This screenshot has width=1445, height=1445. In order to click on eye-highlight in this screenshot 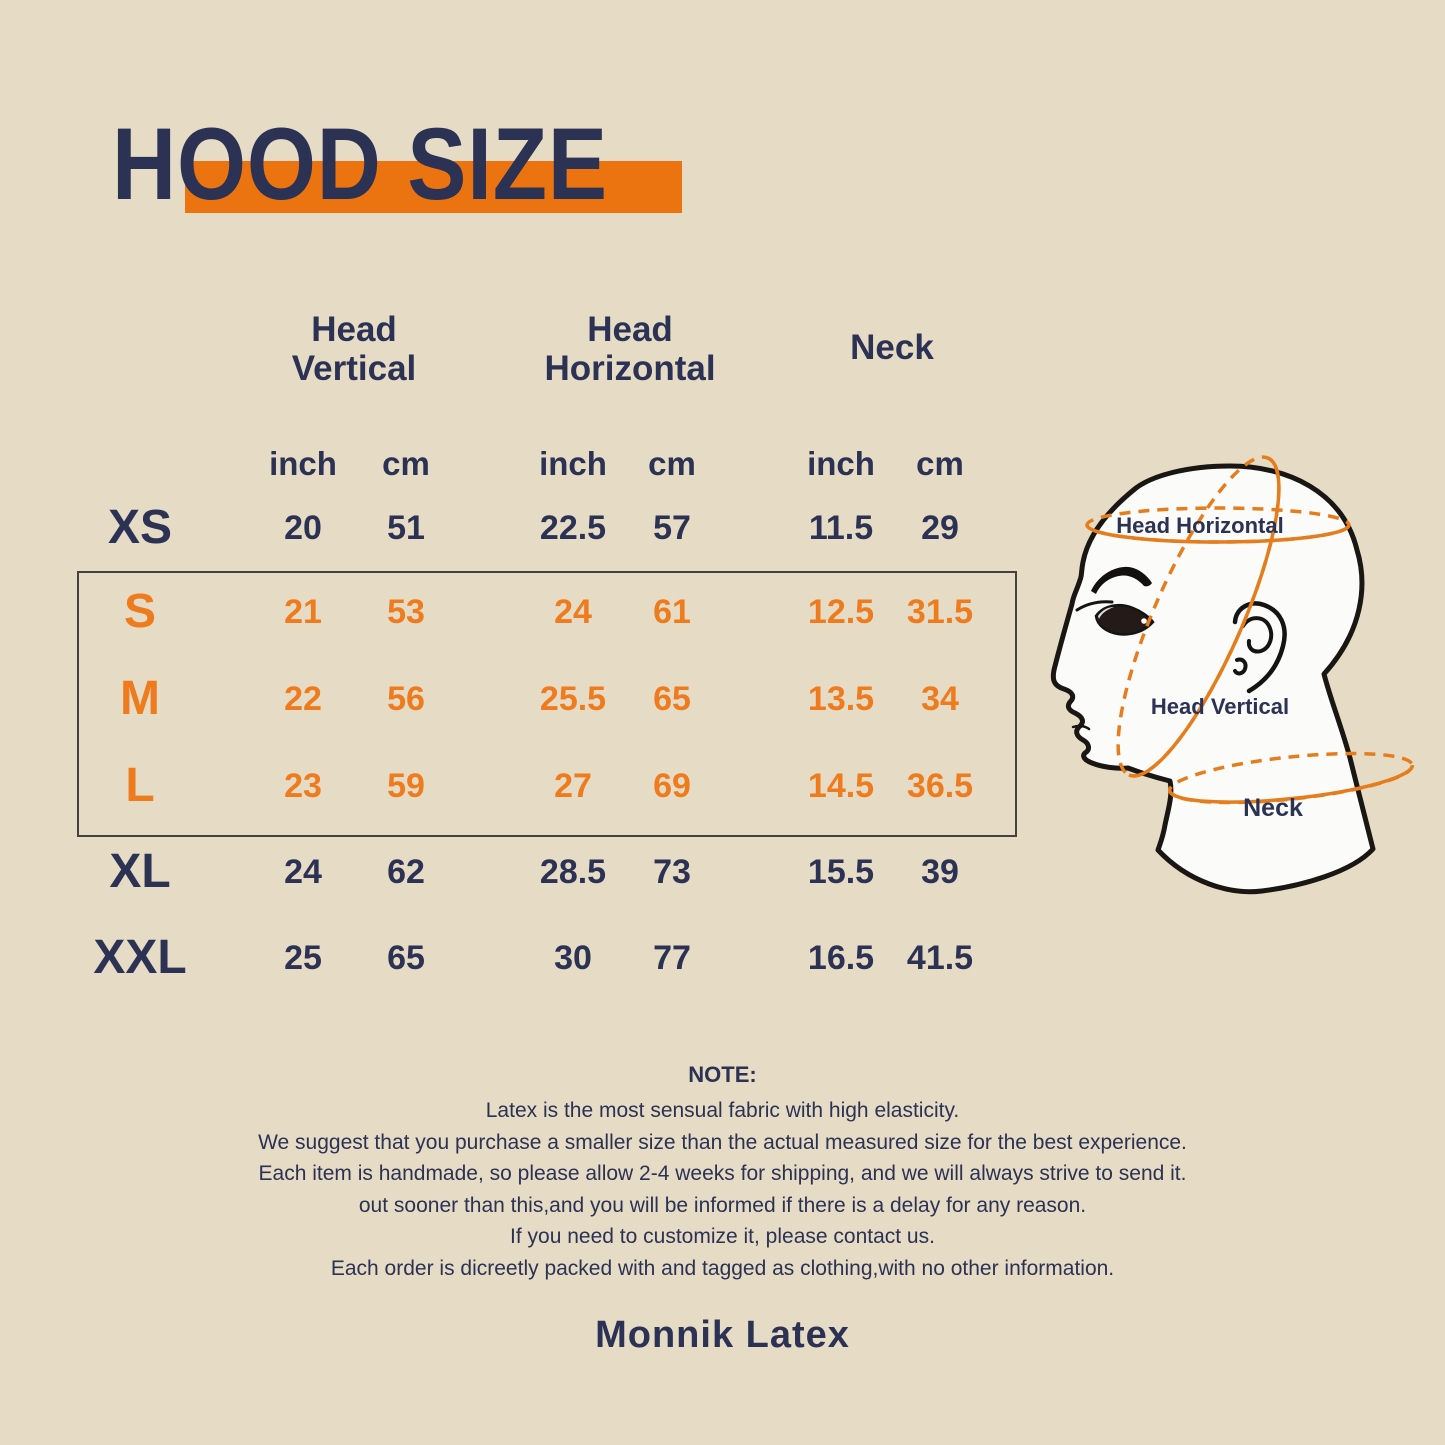, I will do `click(1106, 613)`.